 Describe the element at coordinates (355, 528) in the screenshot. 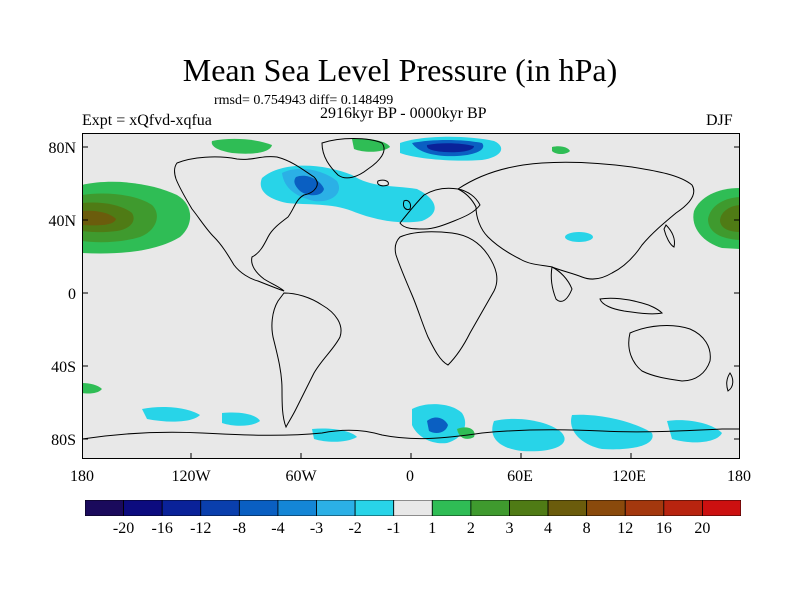

I see `colorbar-label: -2` at that location.